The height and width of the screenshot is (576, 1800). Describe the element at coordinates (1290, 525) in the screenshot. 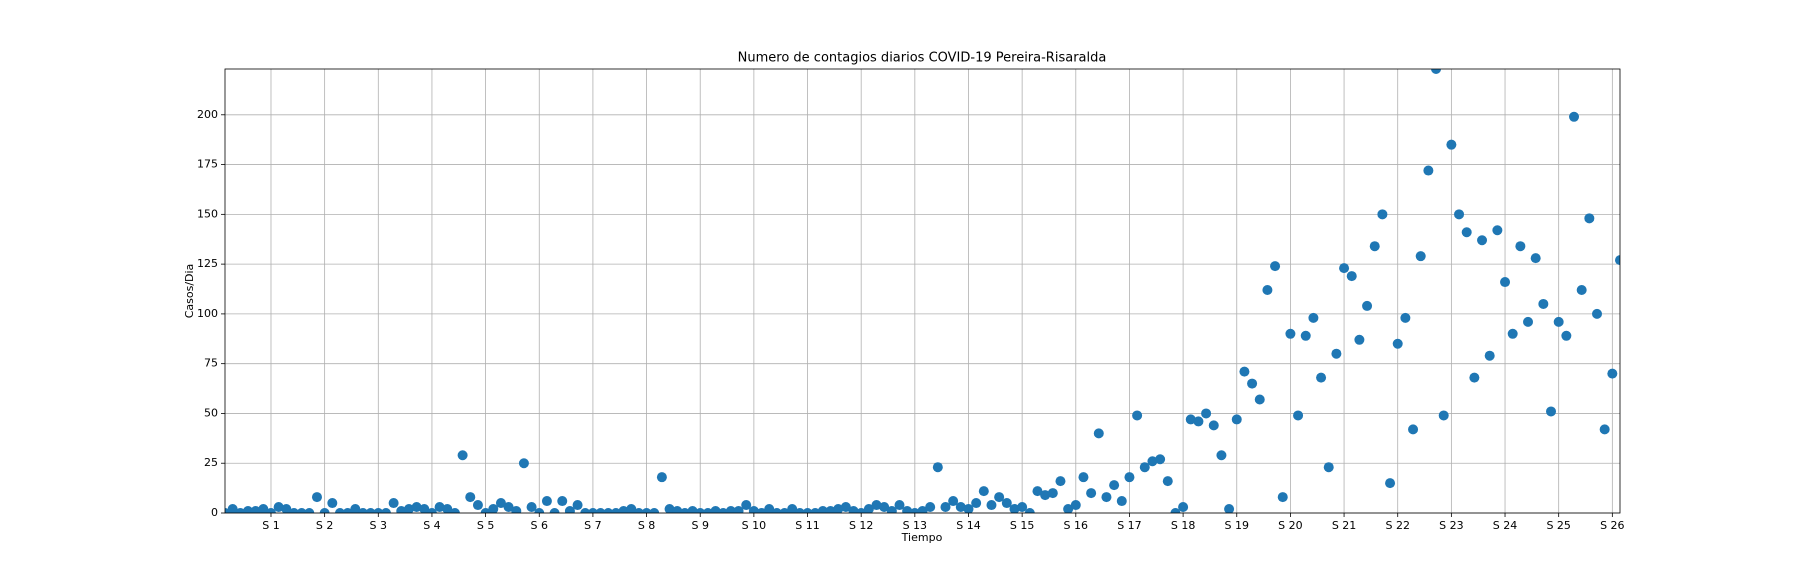

I see `x-tick-label: S 20` at that location.